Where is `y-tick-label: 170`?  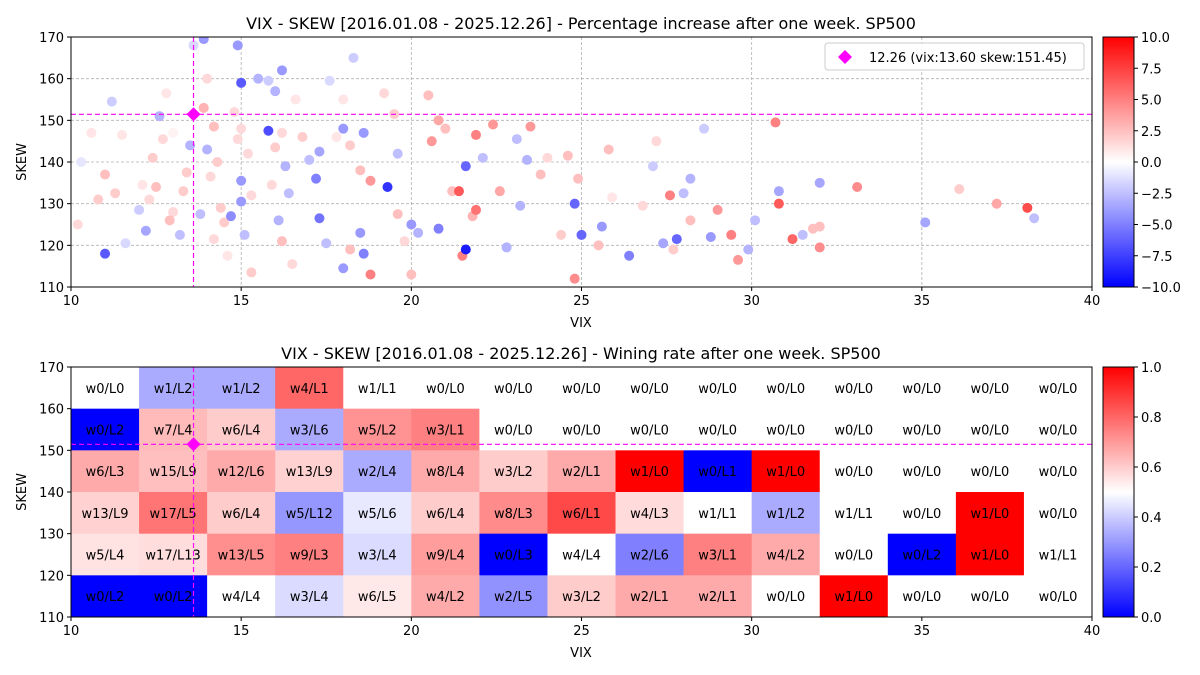
y-tick-label: 170 is located at coordinates (51, 368).